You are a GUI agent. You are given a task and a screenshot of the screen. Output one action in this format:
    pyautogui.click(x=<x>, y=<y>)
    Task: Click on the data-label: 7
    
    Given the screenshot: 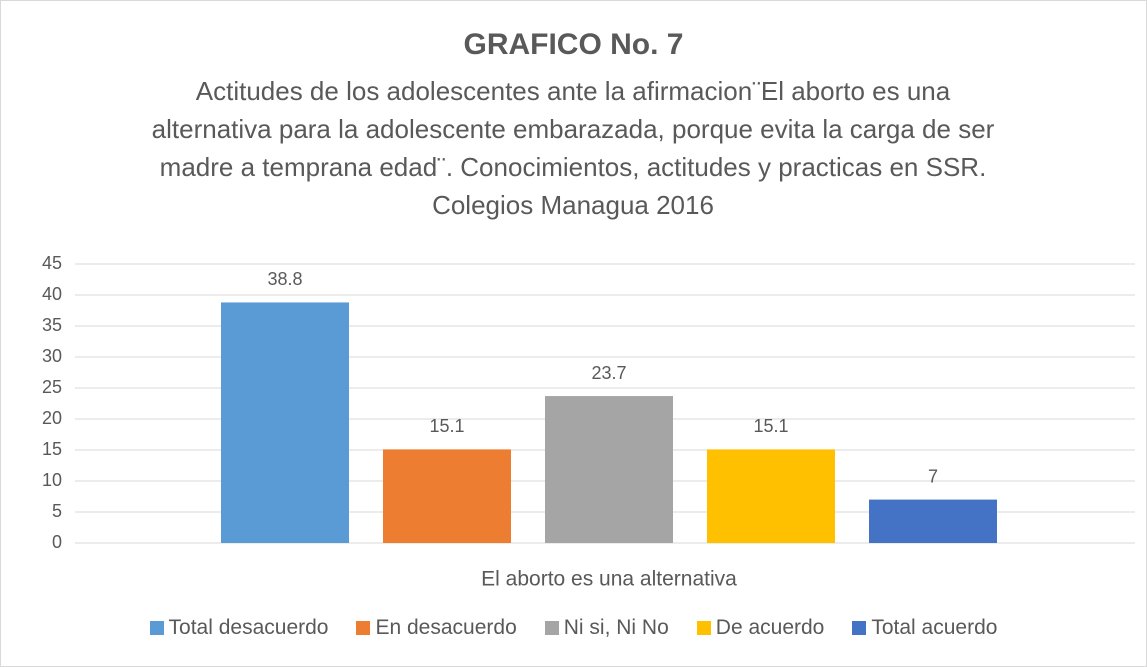 What is the action you would take?
    pyautogui.click(x=933, y=476)
    